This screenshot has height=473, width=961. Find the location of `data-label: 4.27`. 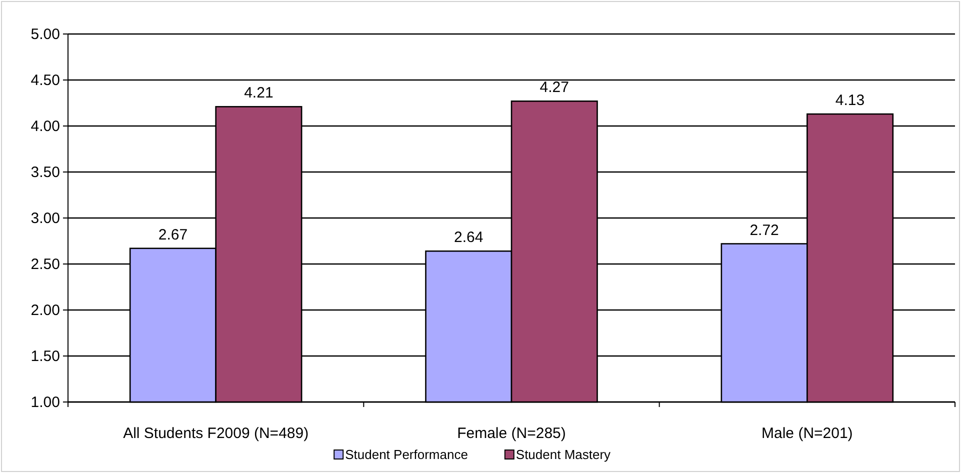

data-label: 4.27 is located at coordinates (554, 87).